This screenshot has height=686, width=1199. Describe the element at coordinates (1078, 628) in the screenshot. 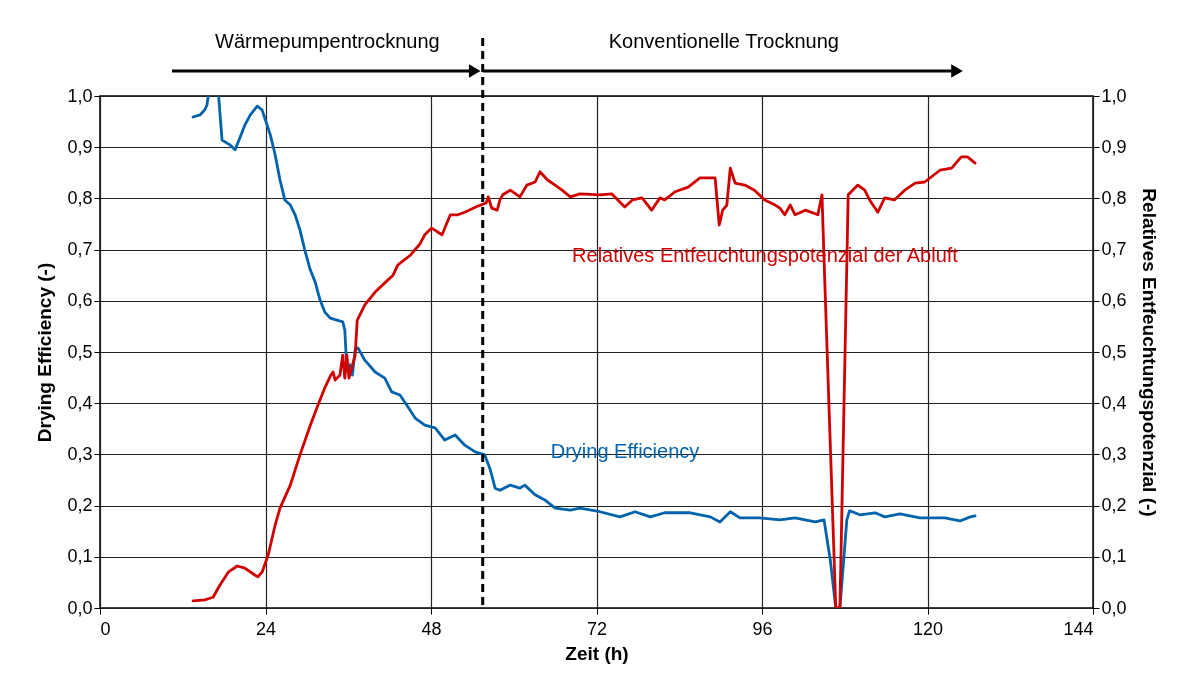

I see `x-tick-label: 144` at that location.